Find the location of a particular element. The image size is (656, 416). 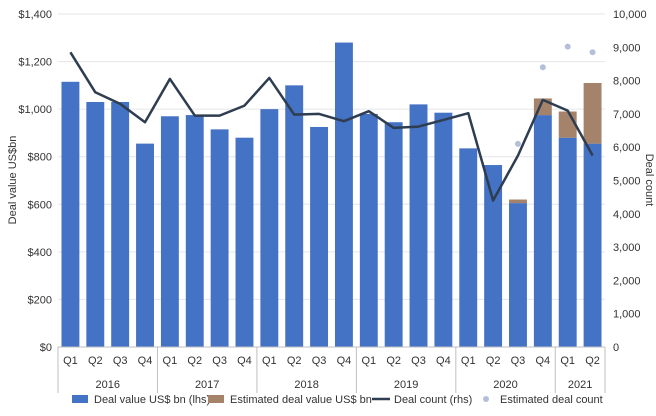

x-year-label: 2020 is located at coordinates (505, 385).